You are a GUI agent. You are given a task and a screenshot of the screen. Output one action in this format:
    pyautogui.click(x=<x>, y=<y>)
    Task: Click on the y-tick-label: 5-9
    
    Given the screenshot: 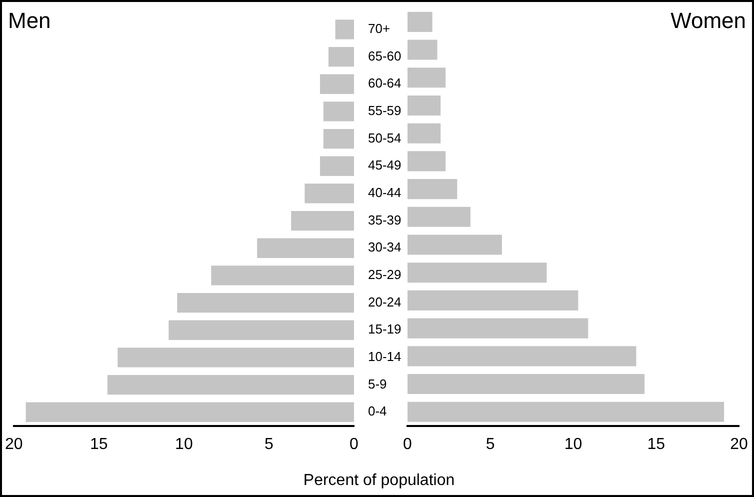 What is the action you would take?
    pyautogui.click(x=377, y=384)
    